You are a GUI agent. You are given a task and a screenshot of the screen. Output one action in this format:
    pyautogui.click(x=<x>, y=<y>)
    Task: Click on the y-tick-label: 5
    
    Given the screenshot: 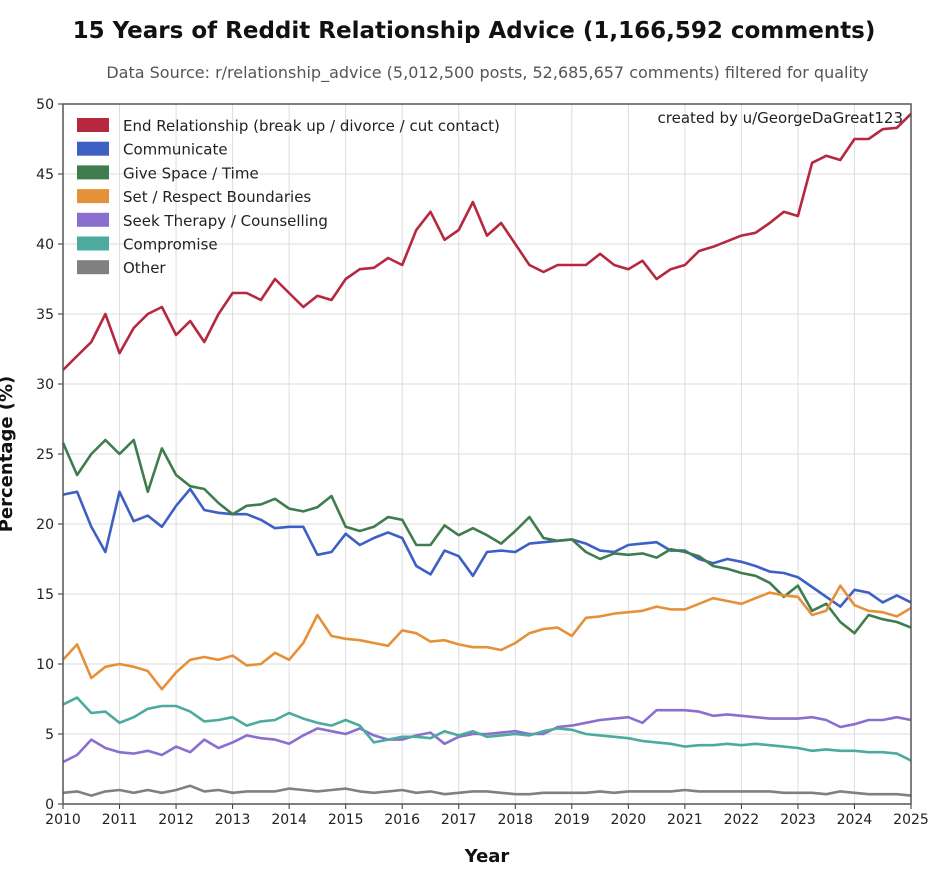 What is the action you would take?
    pyautogui.click(x=49, y=735)
    